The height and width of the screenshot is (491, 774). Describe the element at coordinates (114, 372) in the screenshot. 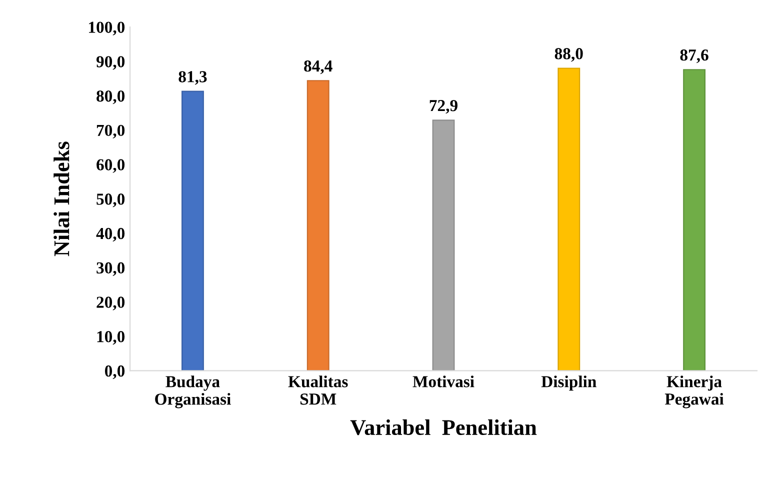

I see `y-tick-label: 0,0` at that location.